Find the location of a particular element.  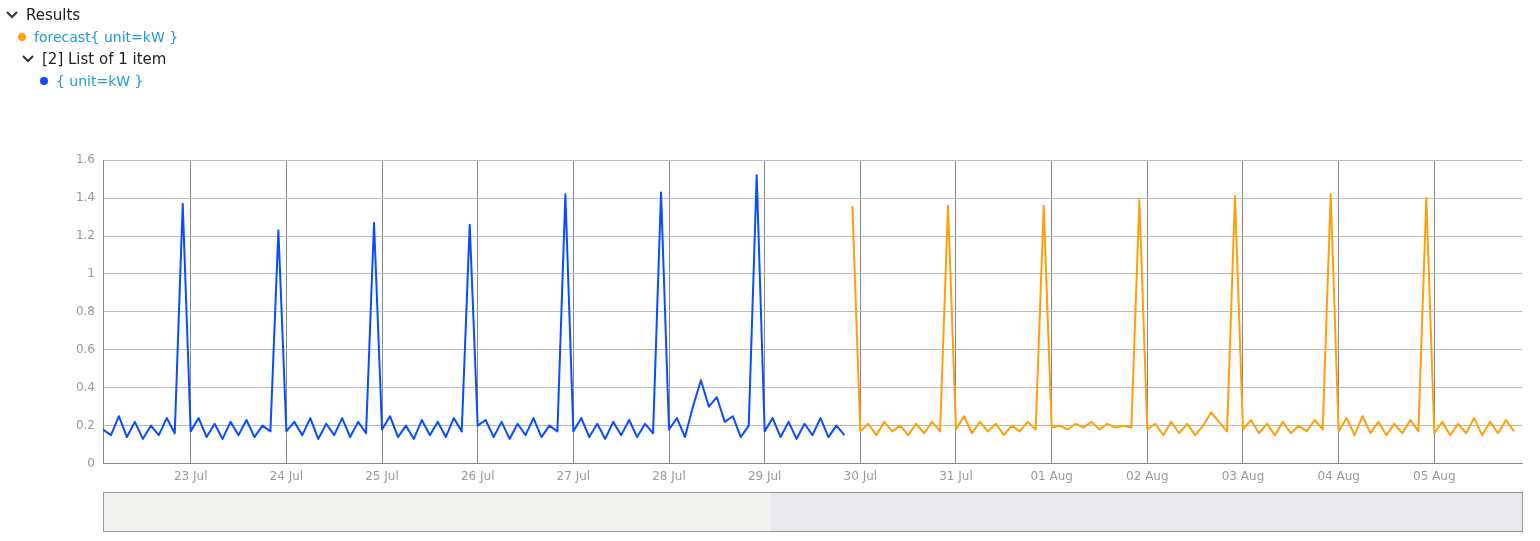

x-tick-label: 04 Aug is located at coordinates (1338, 475).